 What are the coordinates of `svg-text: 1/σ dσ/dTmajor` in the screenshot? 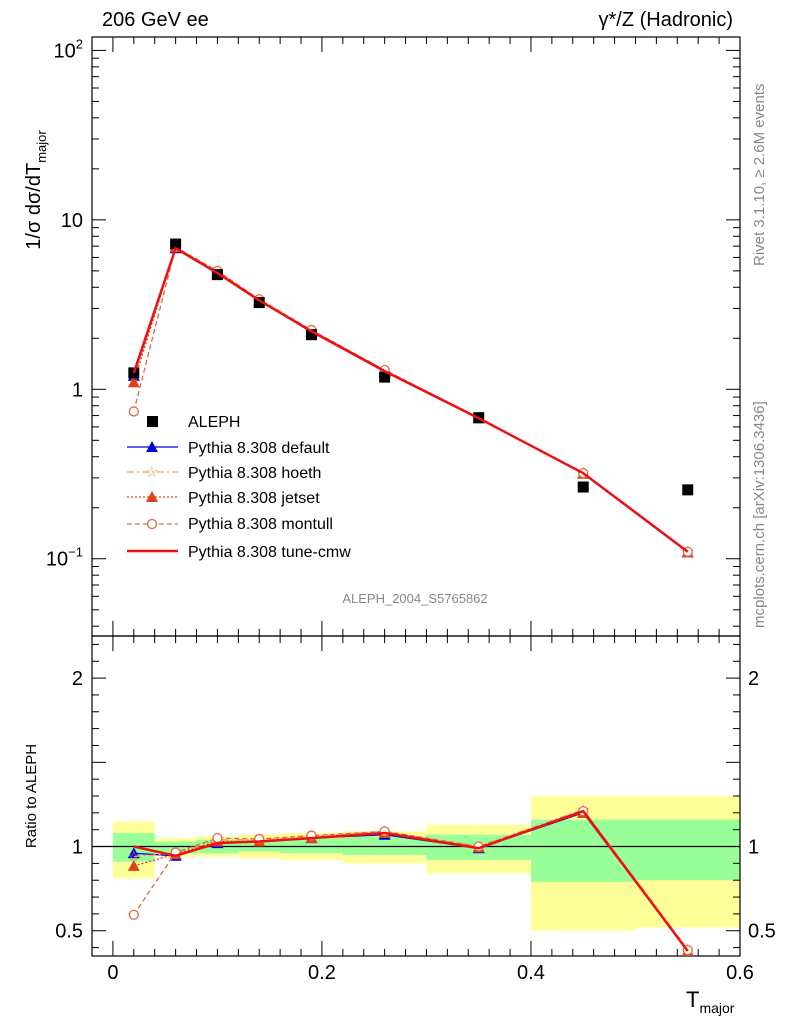 It's located at (36, 190).